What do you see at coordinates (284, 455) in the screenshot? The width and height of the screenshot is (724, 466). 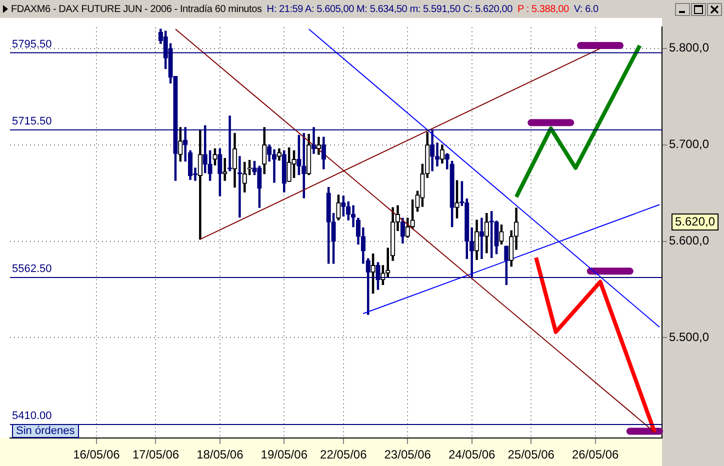 I see `x-tick-label: 19/05/06` at bounding box center [284, 455].